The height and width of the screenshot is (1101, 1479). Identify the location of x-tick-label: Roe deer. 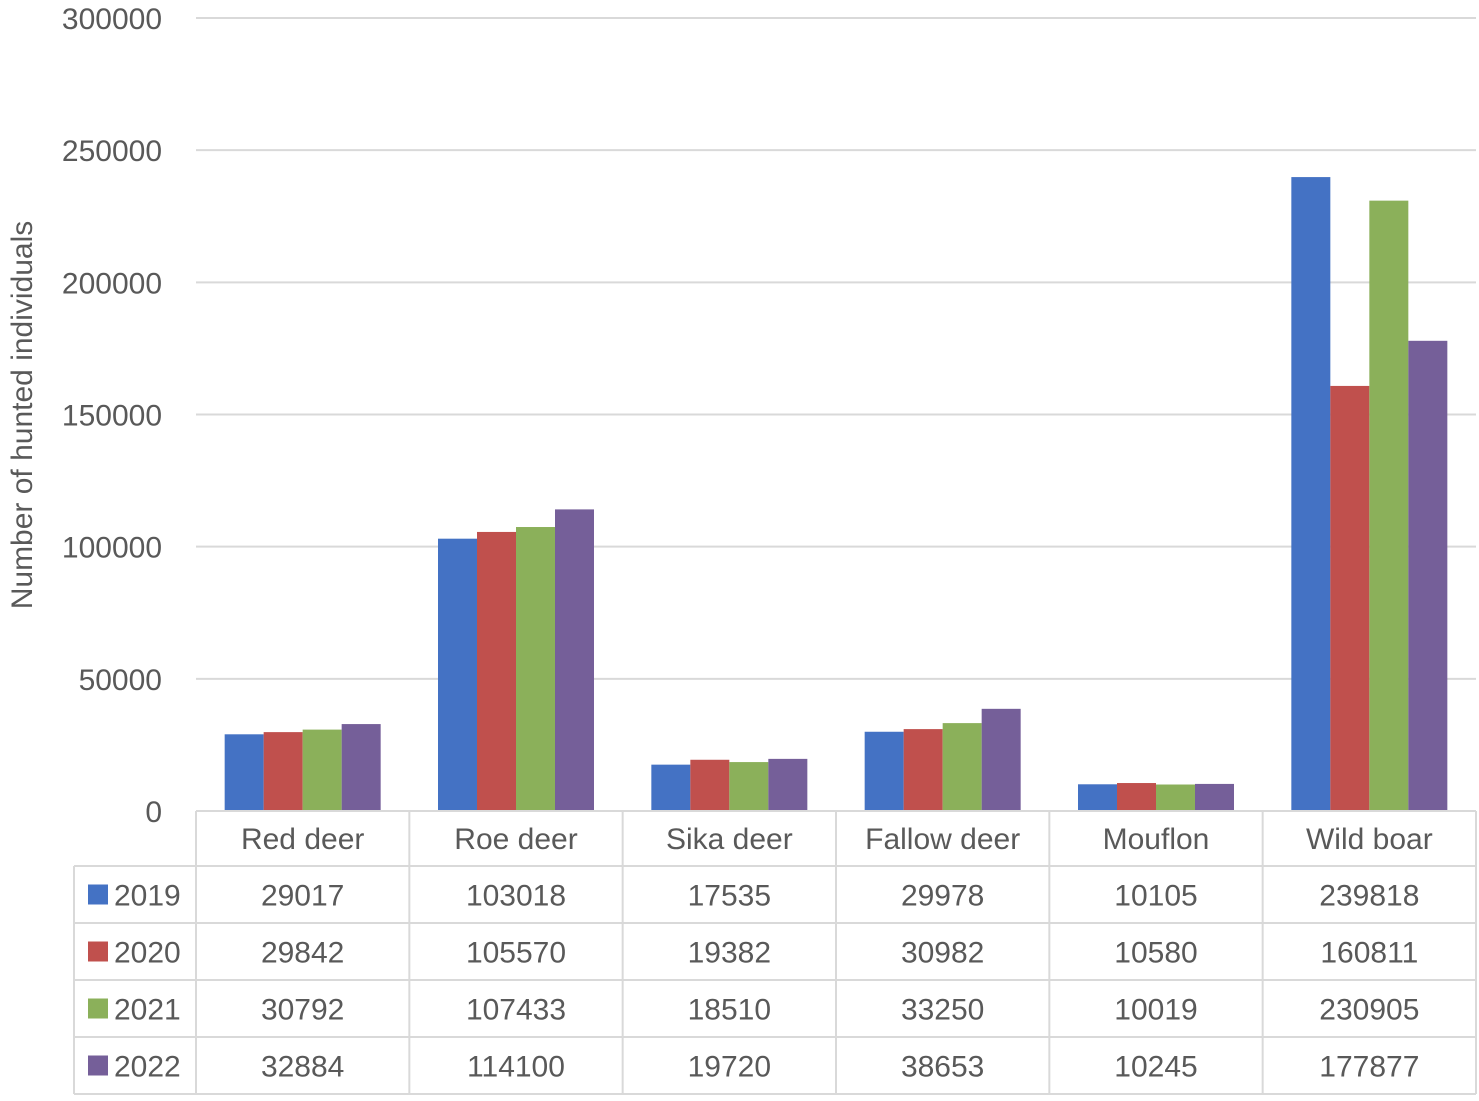
(515, 839).